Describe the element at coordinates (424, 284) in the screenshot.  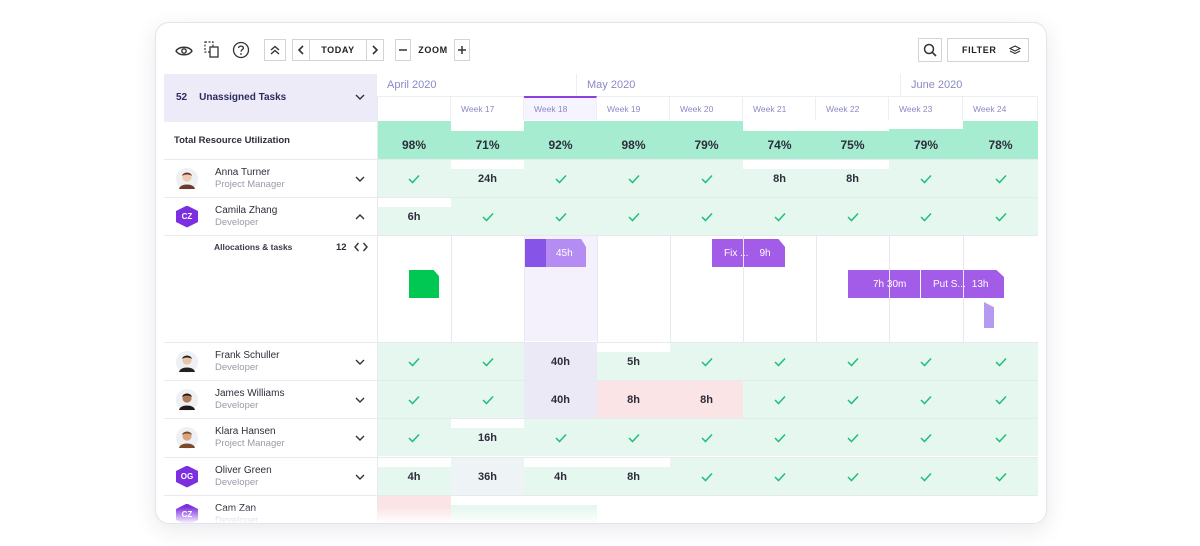
I see `allocation-bar-green` at that location.